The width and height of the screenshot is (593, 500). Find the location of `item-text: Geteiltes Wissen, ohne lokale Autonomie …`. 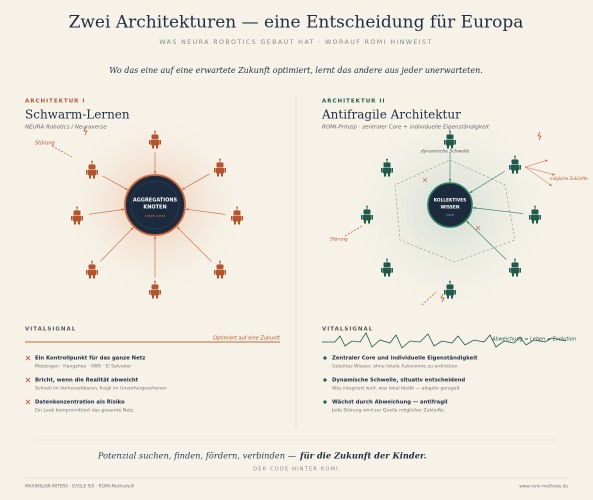

item-text: Geteiltes Wissen, ohne lokale Autonomie … is located at coordinates (395, 367).